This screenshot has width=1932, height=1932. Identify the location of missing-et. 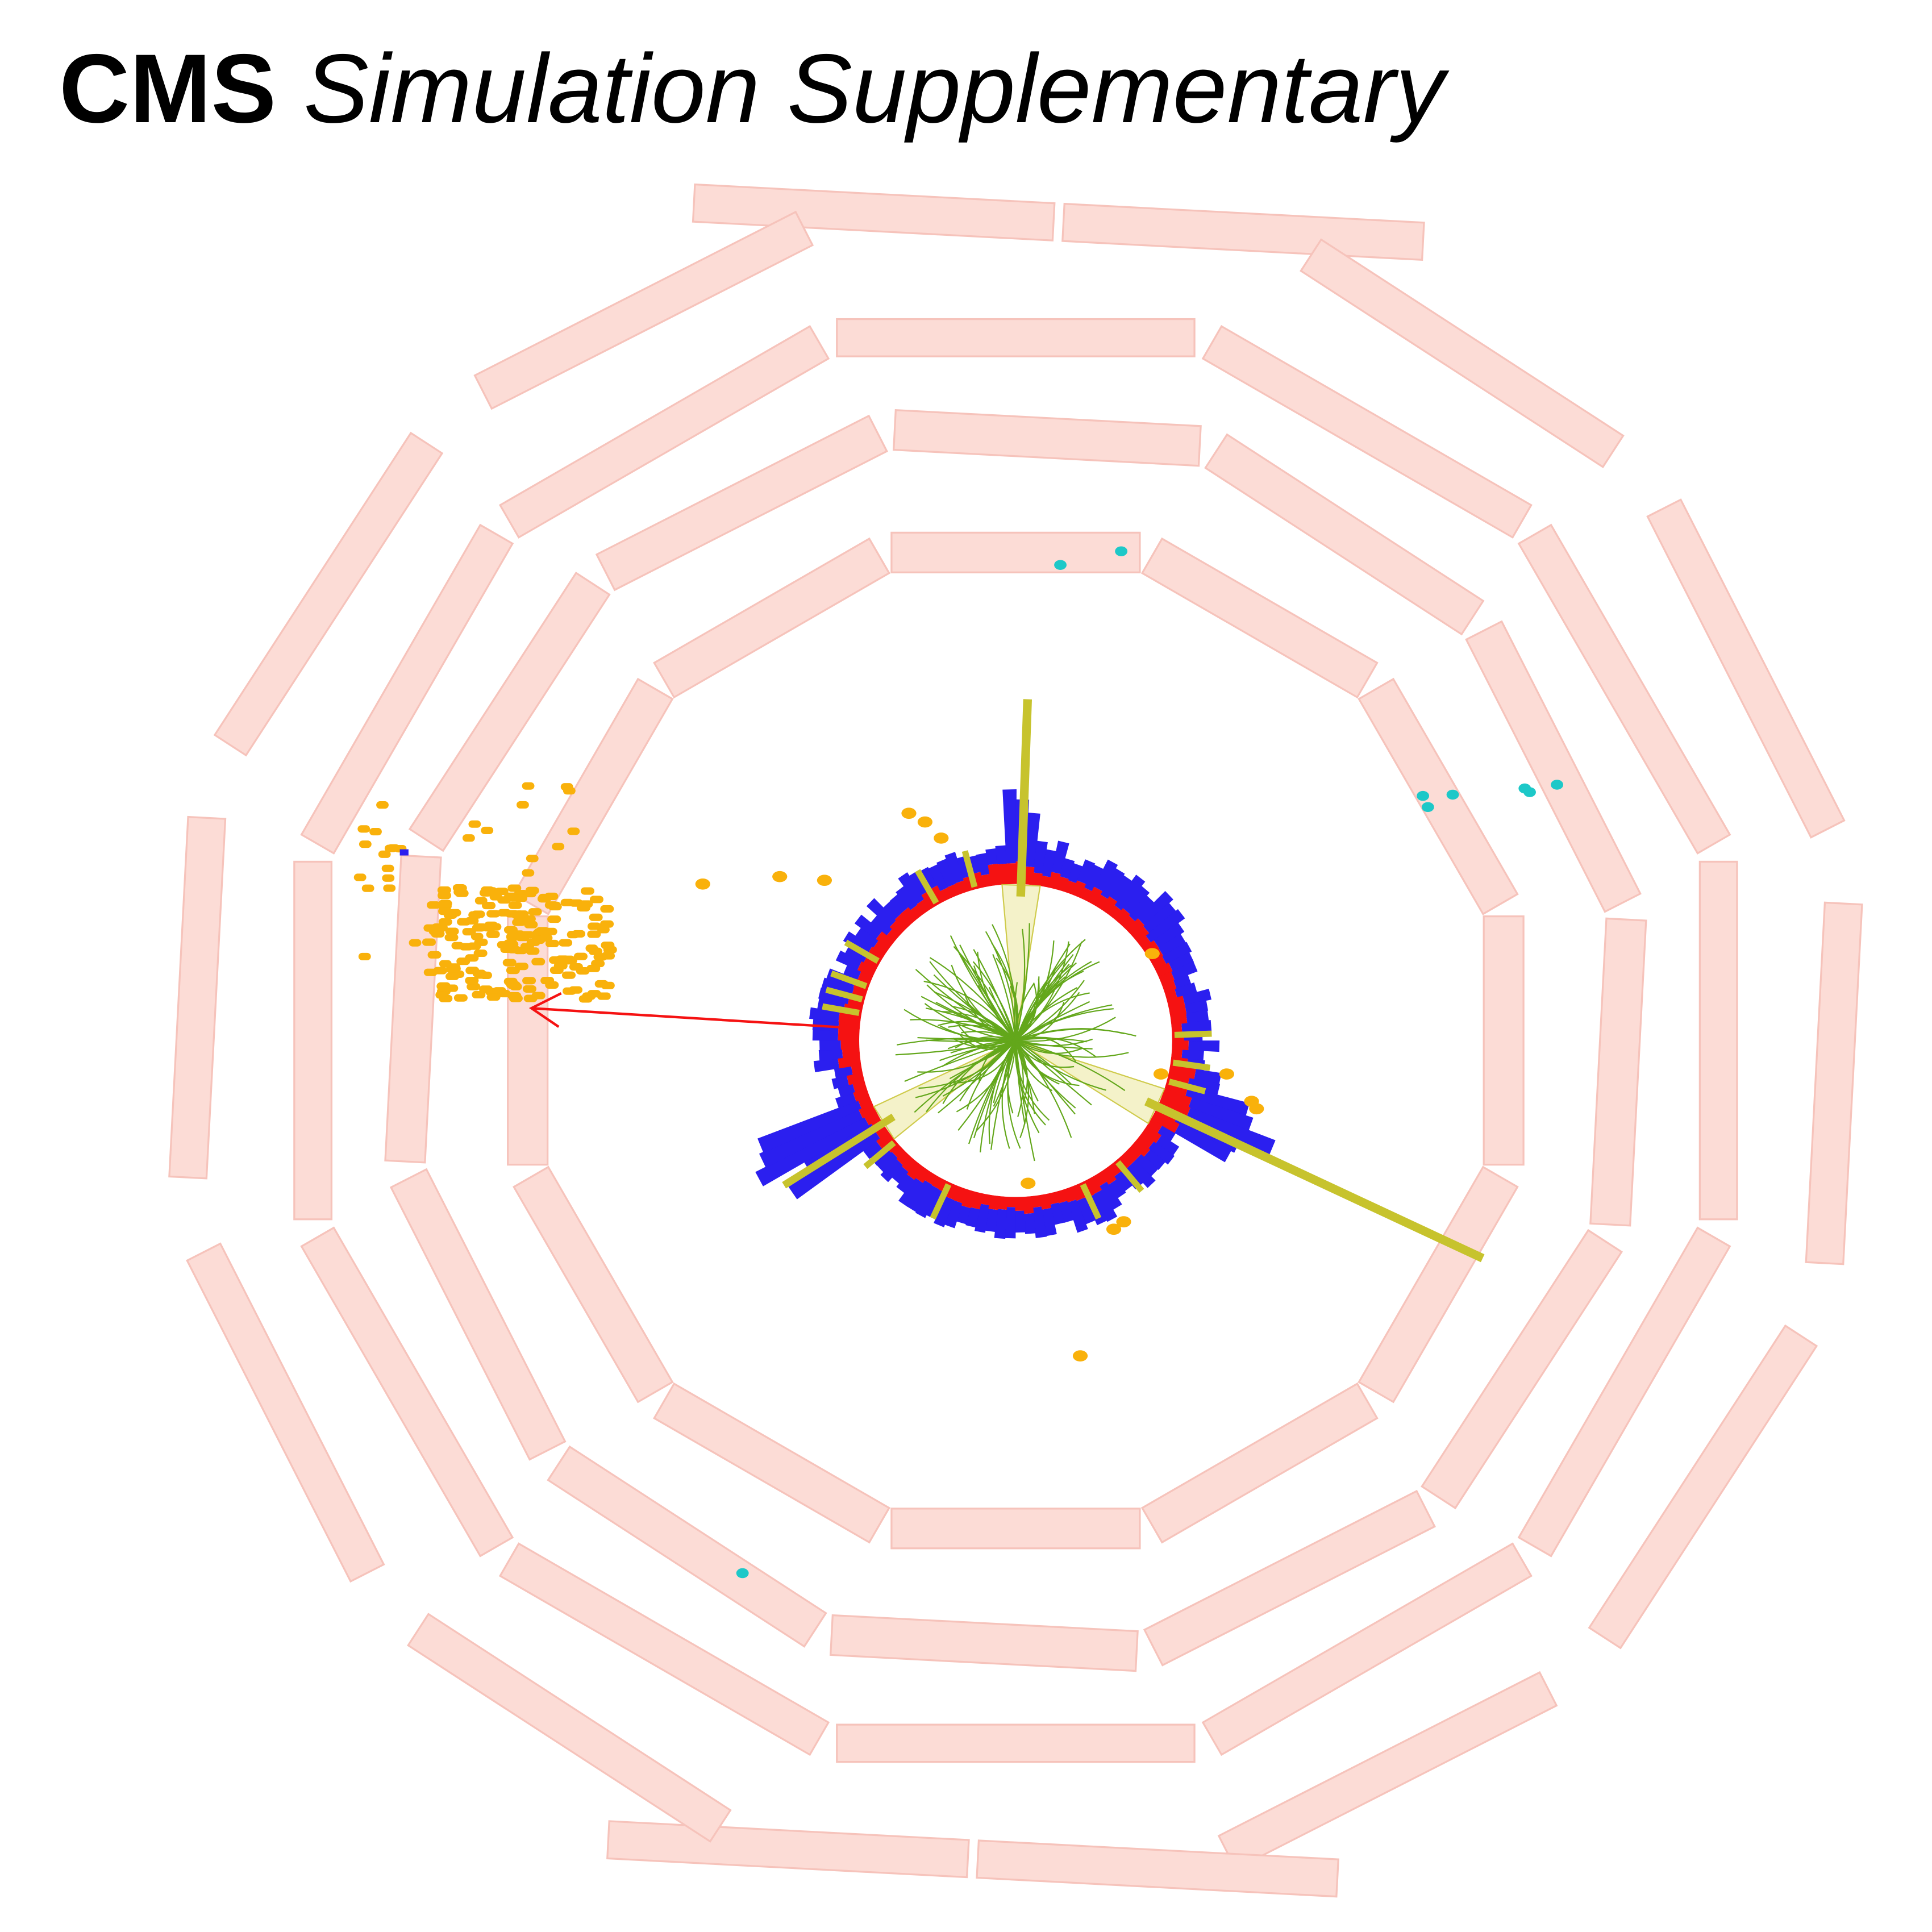
(691, 1011).